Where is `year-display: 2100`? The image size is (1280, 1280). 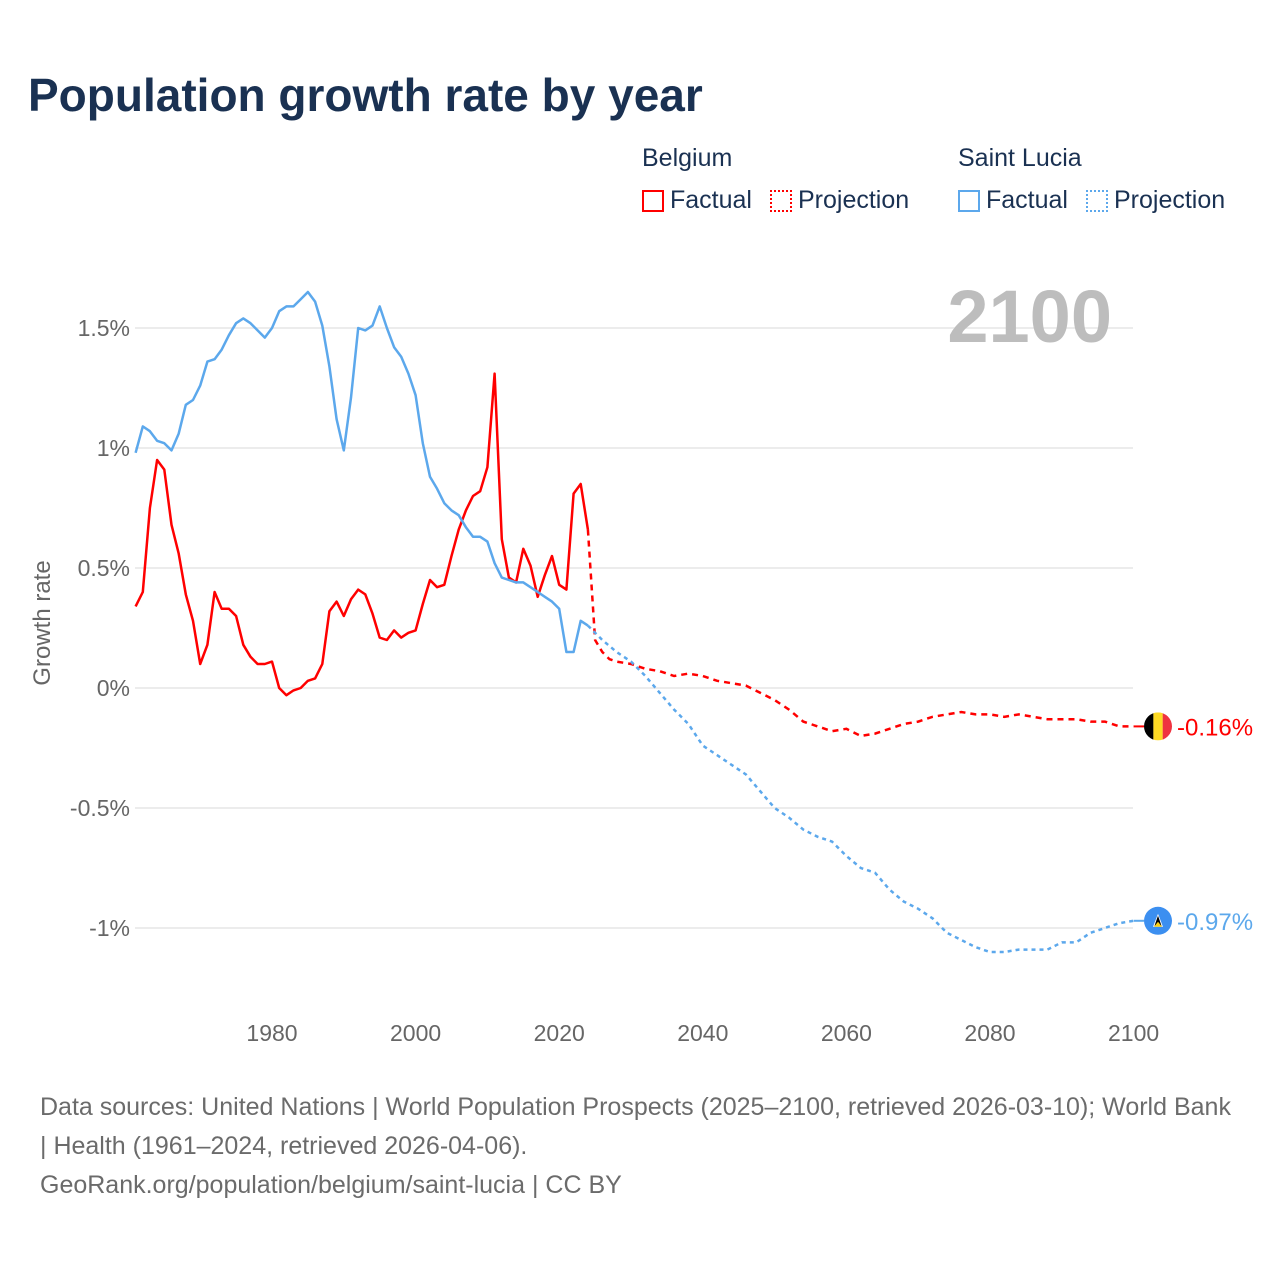
year-display: 2100 is located at coordinates (1029, 316).